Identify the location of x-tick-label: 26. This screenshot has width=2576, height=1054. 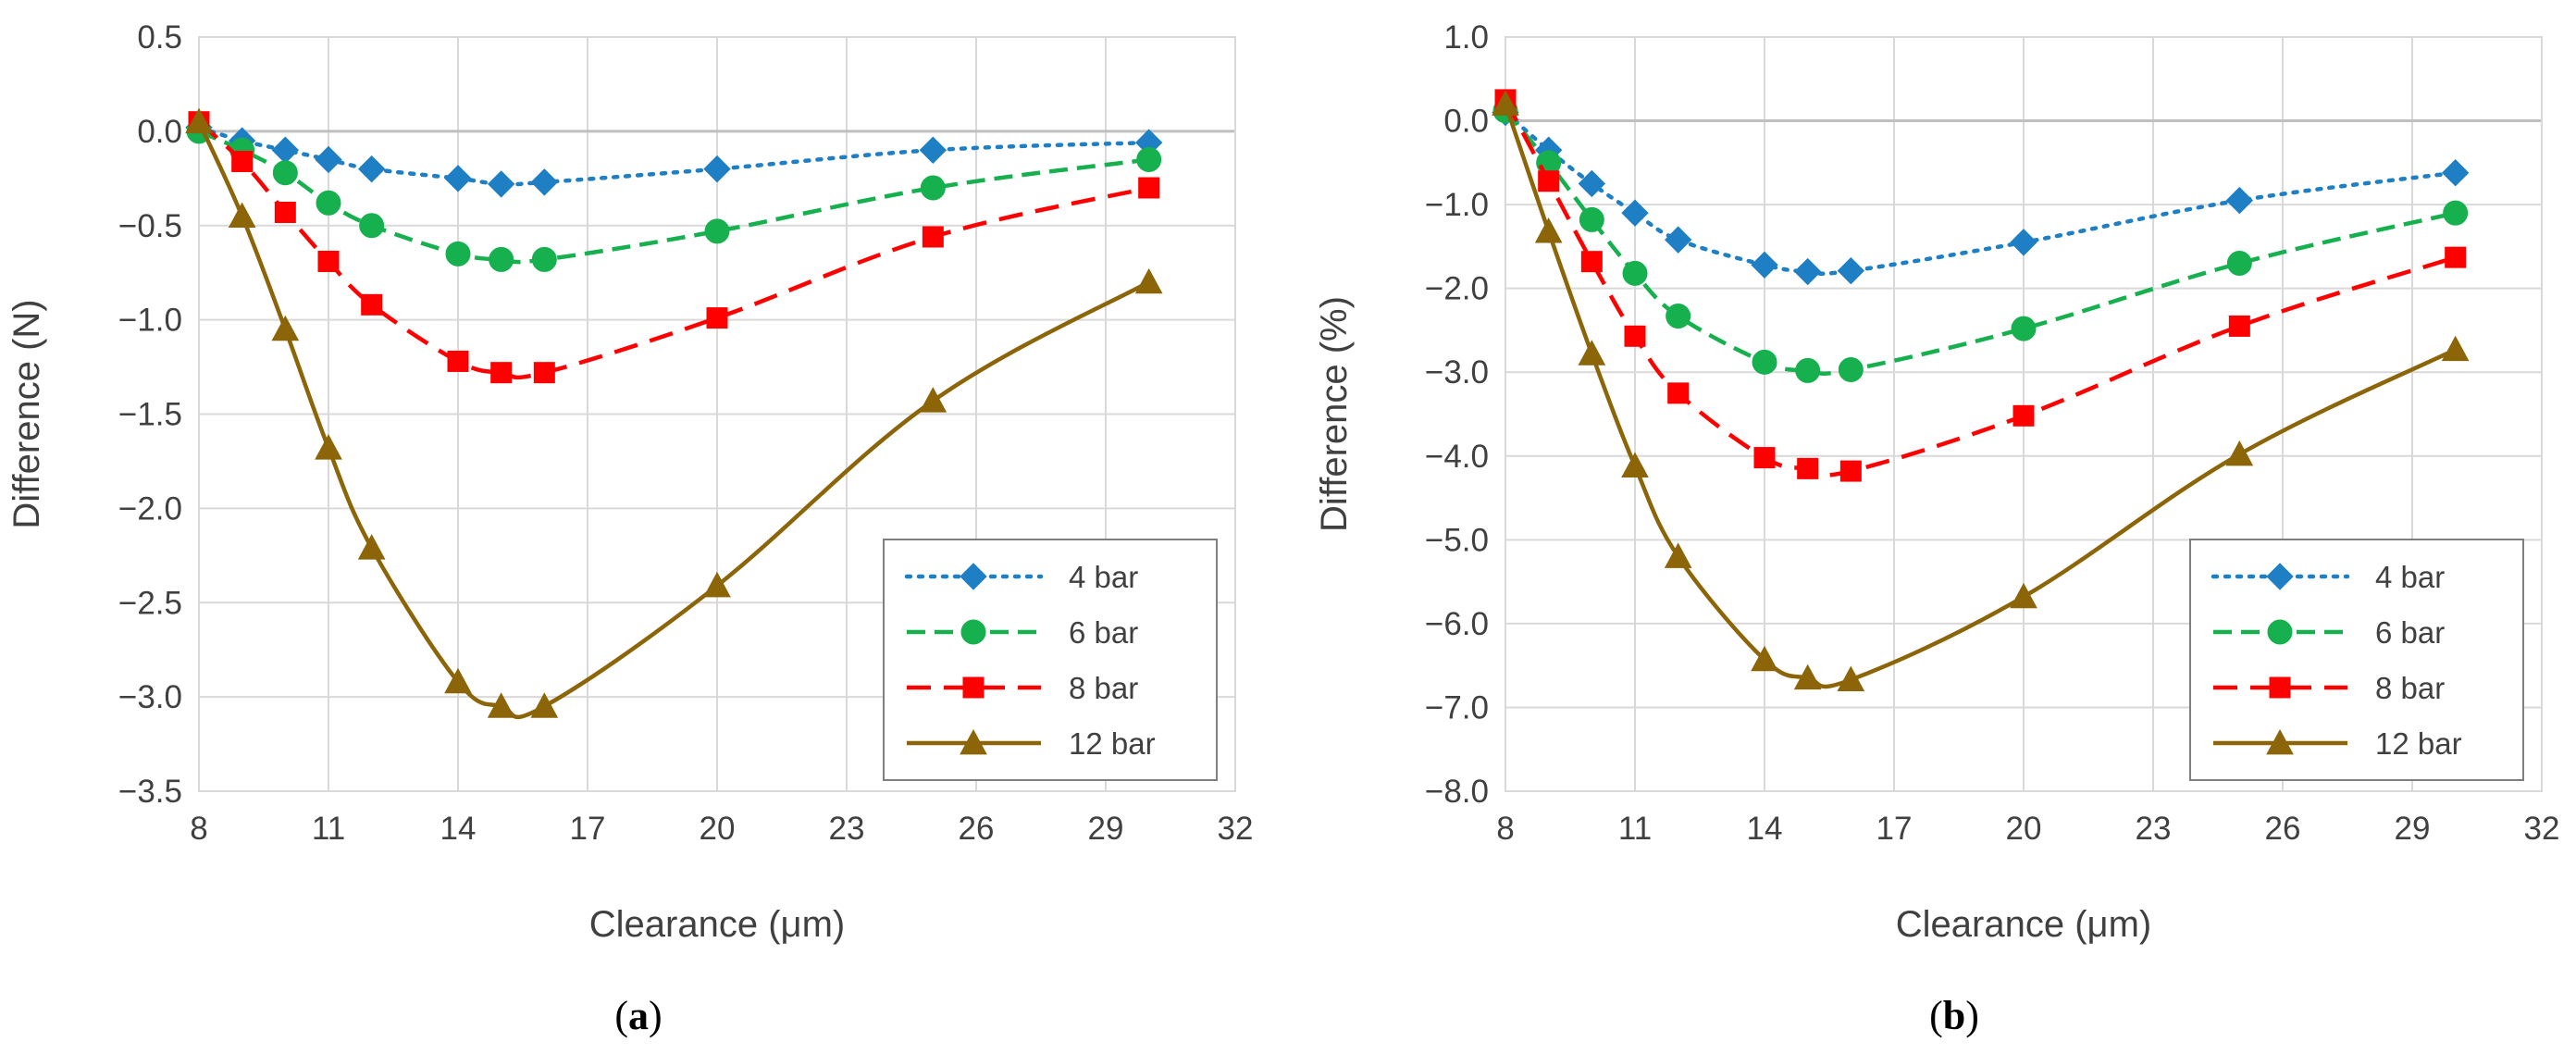
(977, 829).